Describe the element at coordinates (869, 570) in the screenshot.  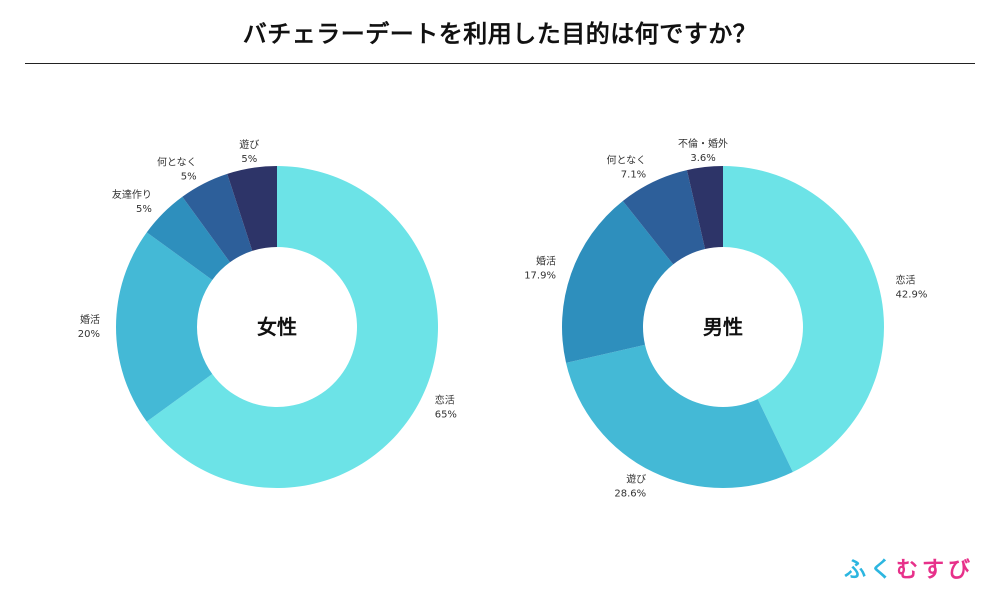
I see `brand-logo-part-1: ふく` at that location.